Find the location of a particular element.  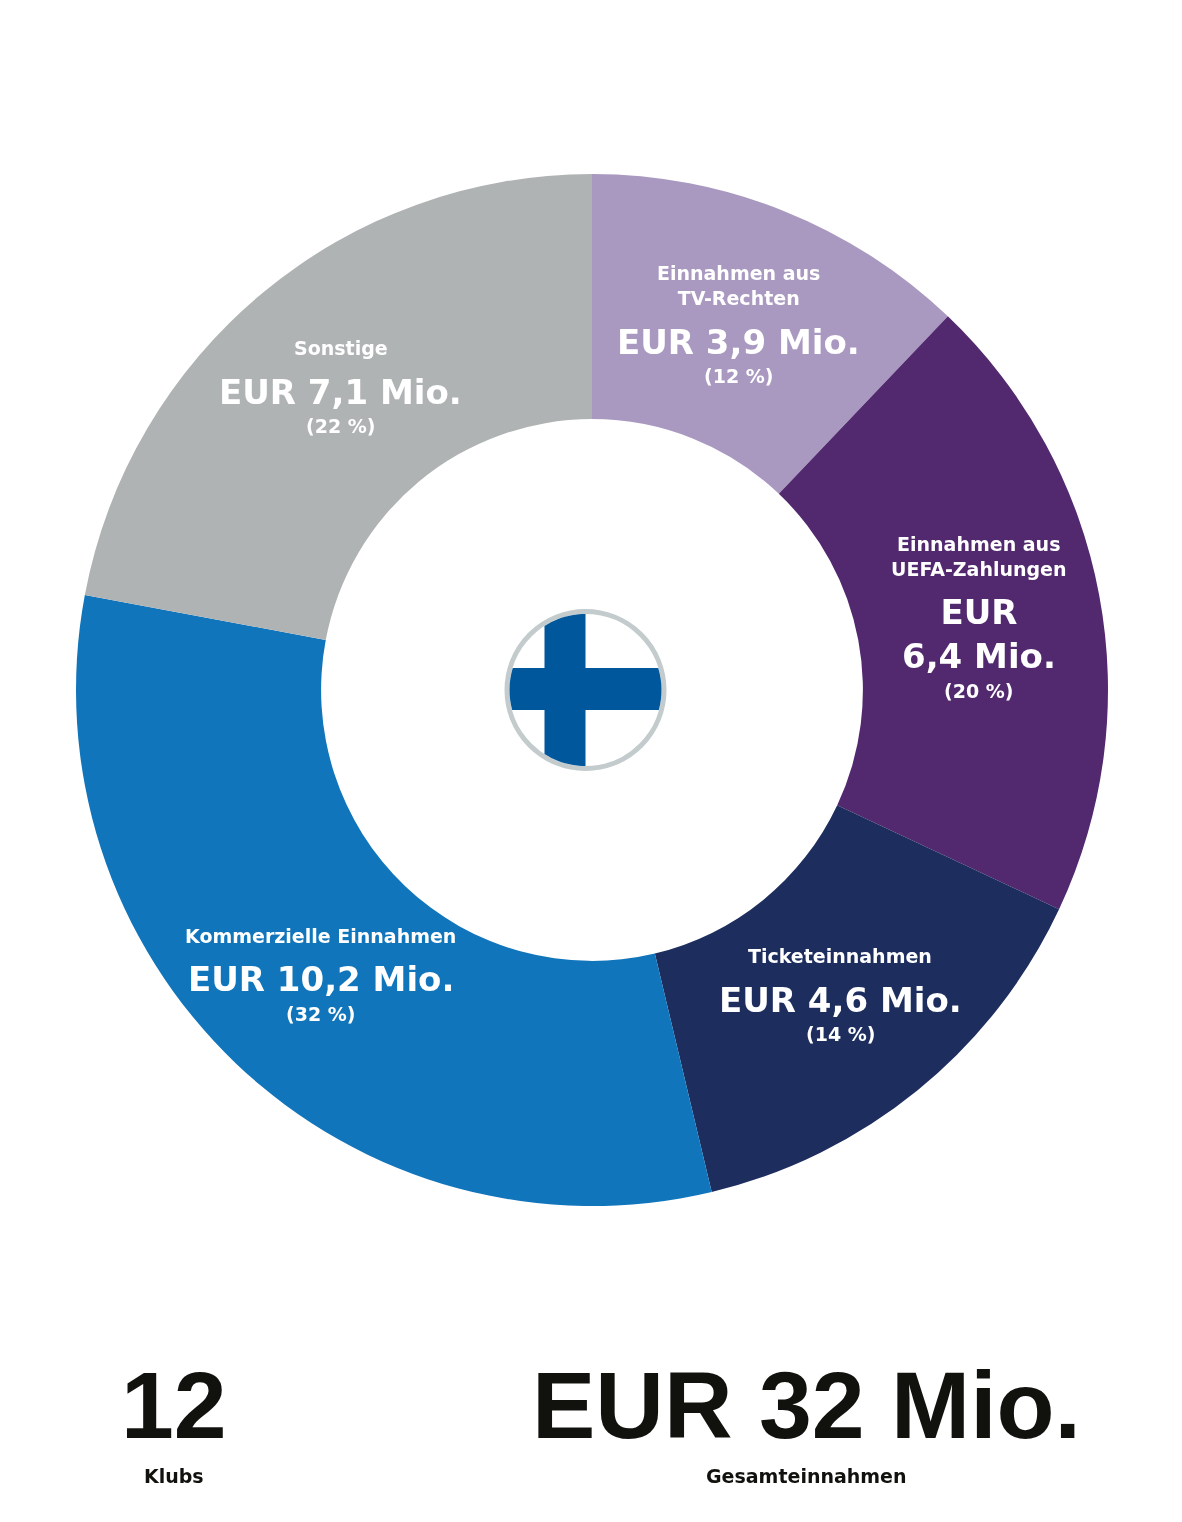

data-label: EUR 7,1 Mio. (22 %) is located at coordinates (340, 404).